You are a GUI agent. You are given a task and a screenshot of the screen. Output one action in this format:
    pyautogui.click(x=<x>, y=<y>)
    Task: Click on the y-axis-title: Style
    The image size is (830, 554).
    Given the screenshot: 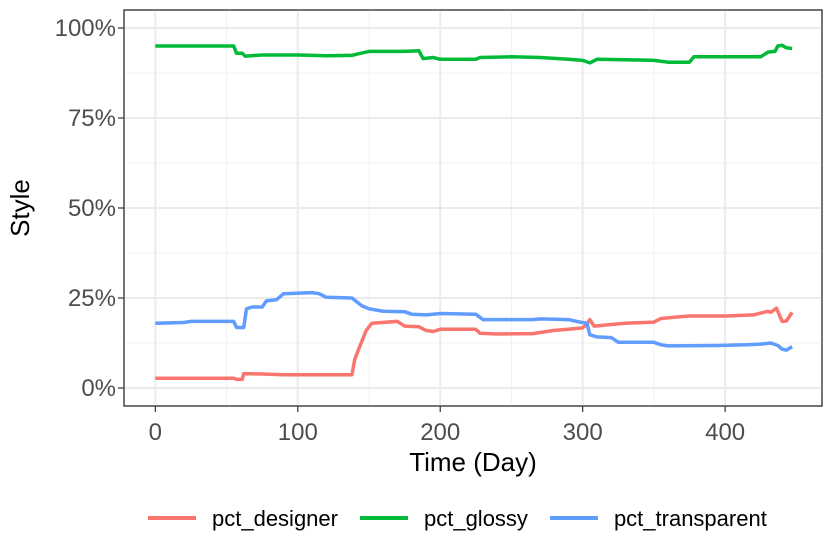 What is the action you would take?
    pyautogui.click(x=20, y=208)
    